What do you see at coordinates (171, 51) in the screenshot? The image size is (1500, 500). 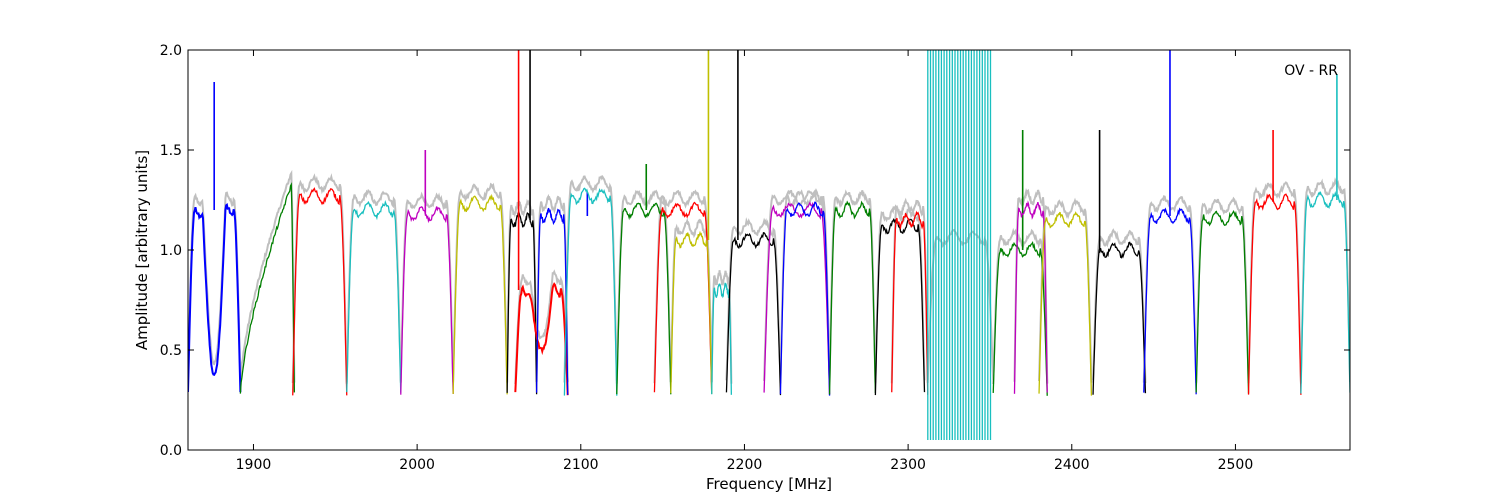 I see `y-tick-label-4: 2.0` at bounding box center [171, 51].